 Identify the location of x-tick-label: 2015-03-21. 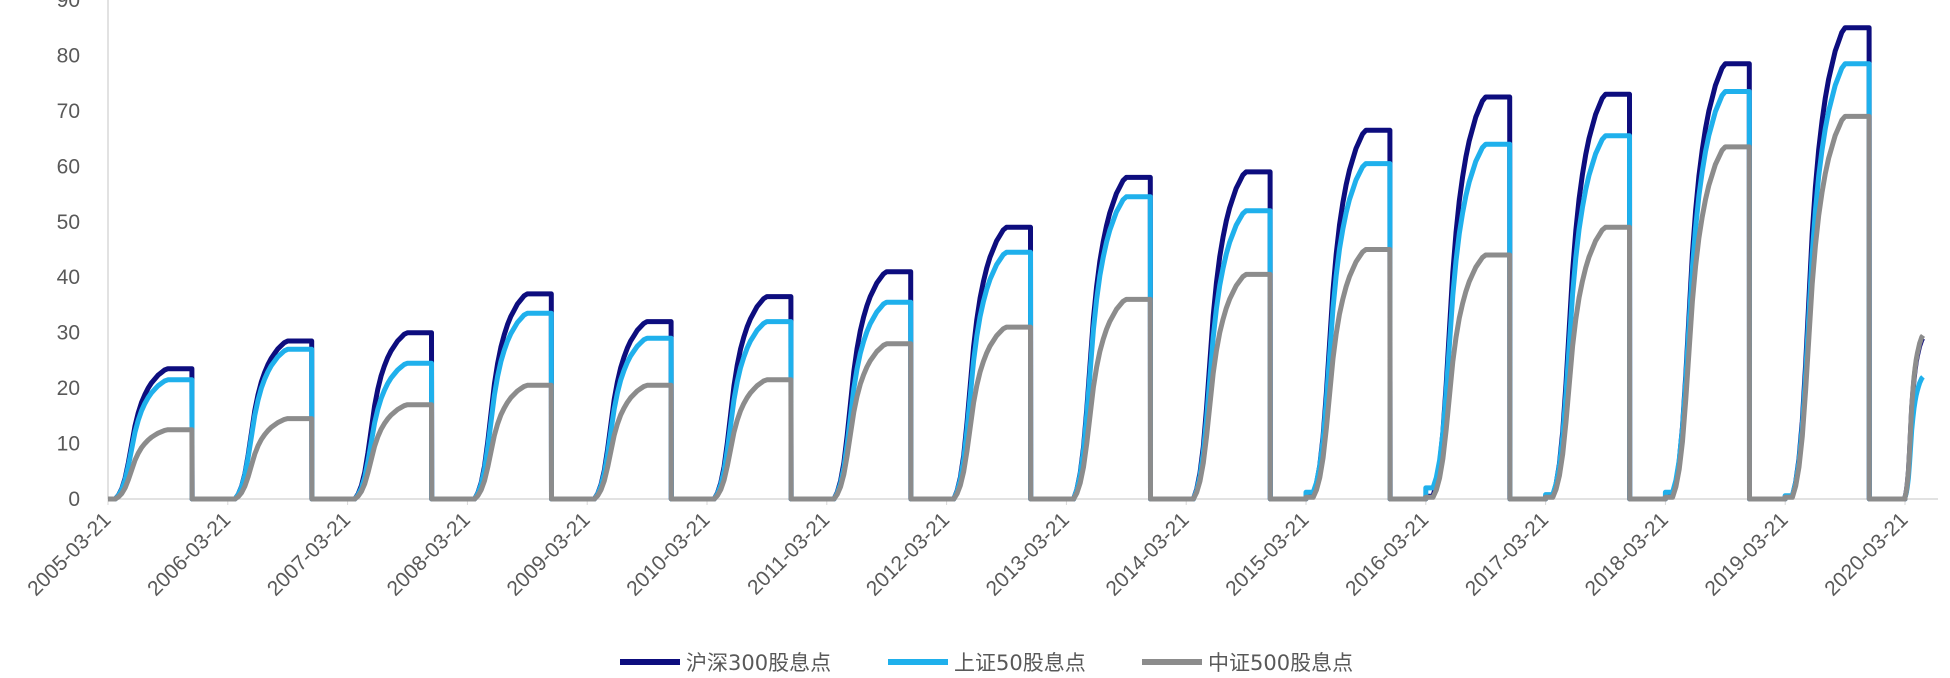
(1267, 554).